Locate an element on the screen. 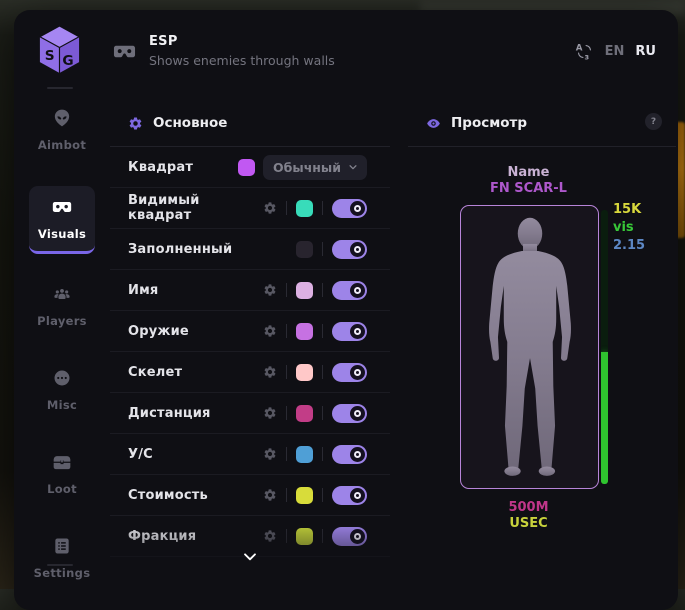  sidebar-item-label: Visuals is located at coordinates (62, 234).